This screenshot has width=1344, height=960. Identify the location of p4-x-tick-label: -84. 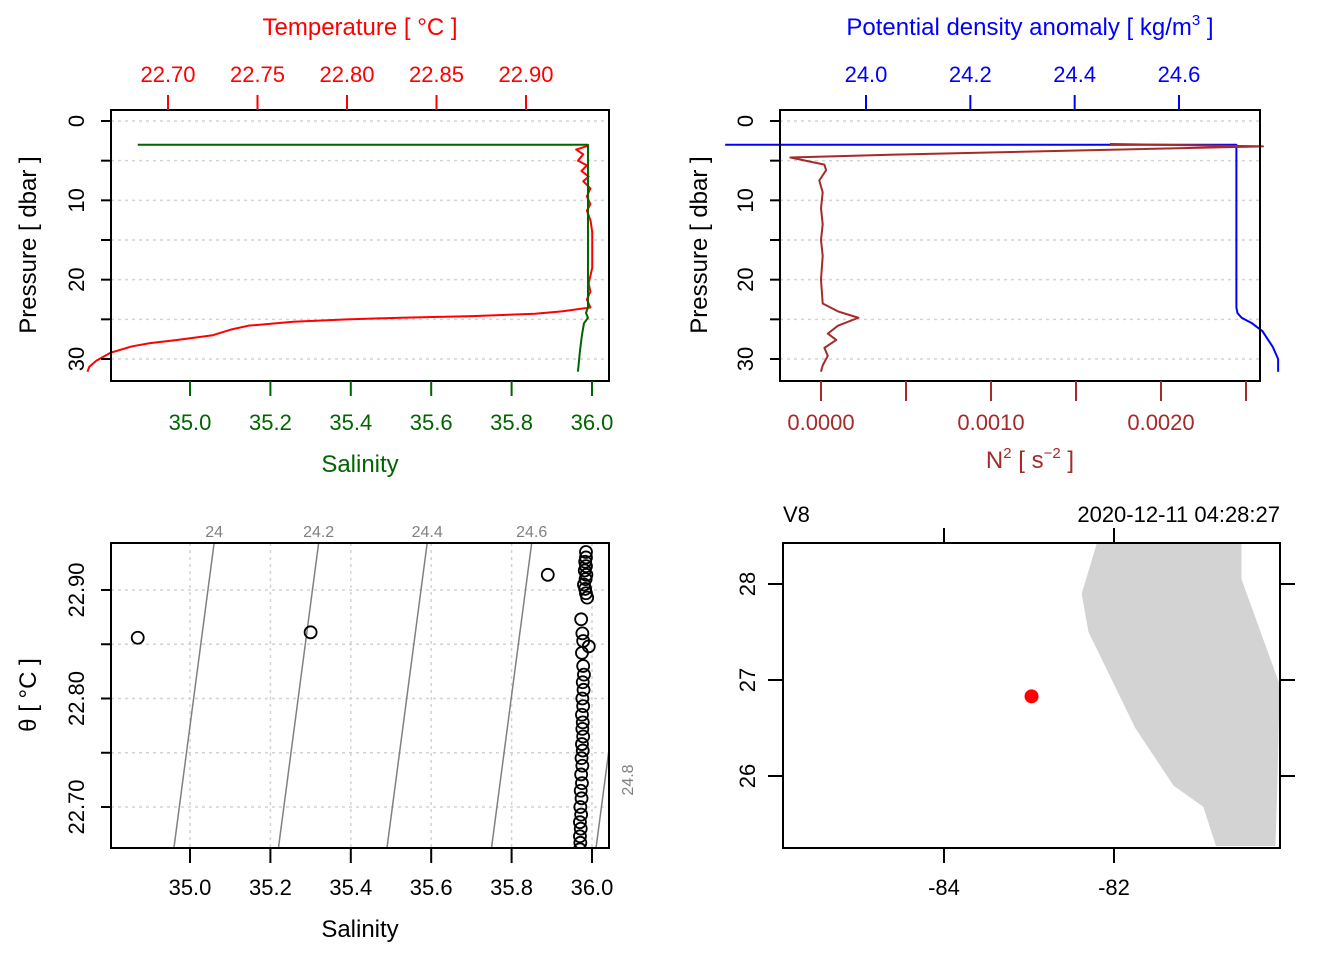
(944, 887).